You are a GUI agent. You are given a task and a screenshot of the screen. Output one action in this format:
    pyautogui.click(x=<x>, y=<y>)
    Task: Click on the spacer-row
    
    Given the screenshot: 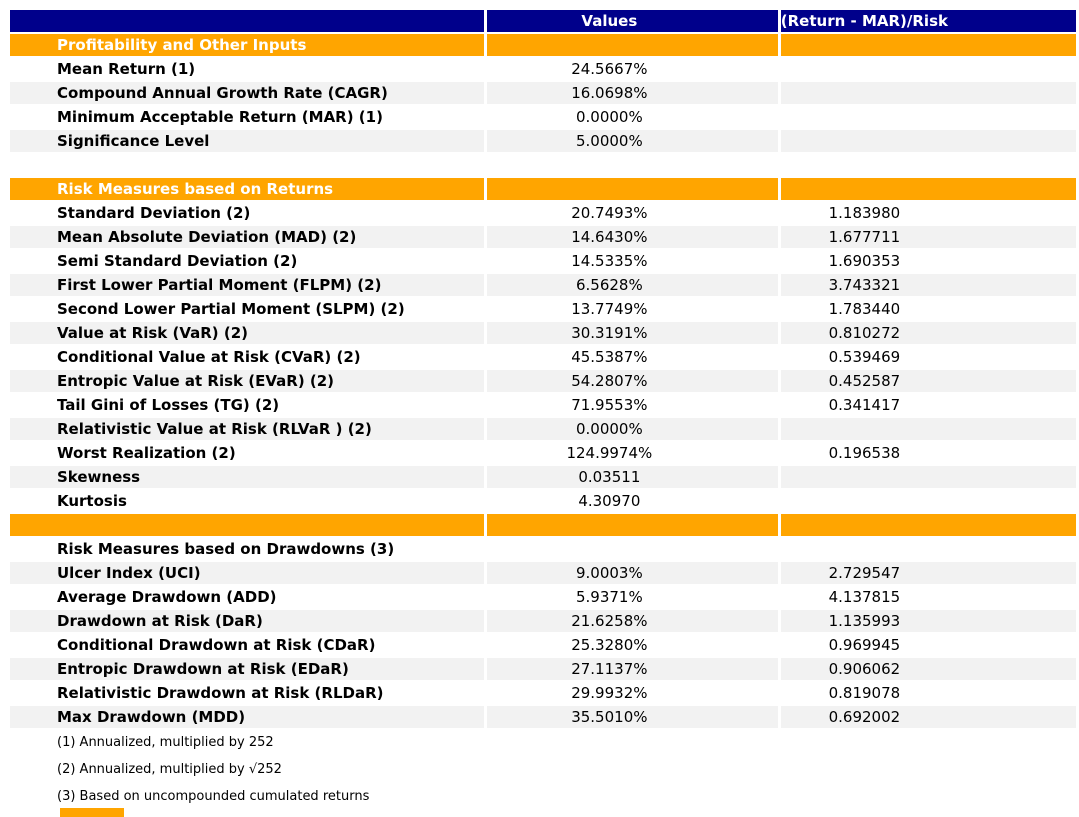 What is the action you would take?
    pyautogui.click(x=543, y=165)
    